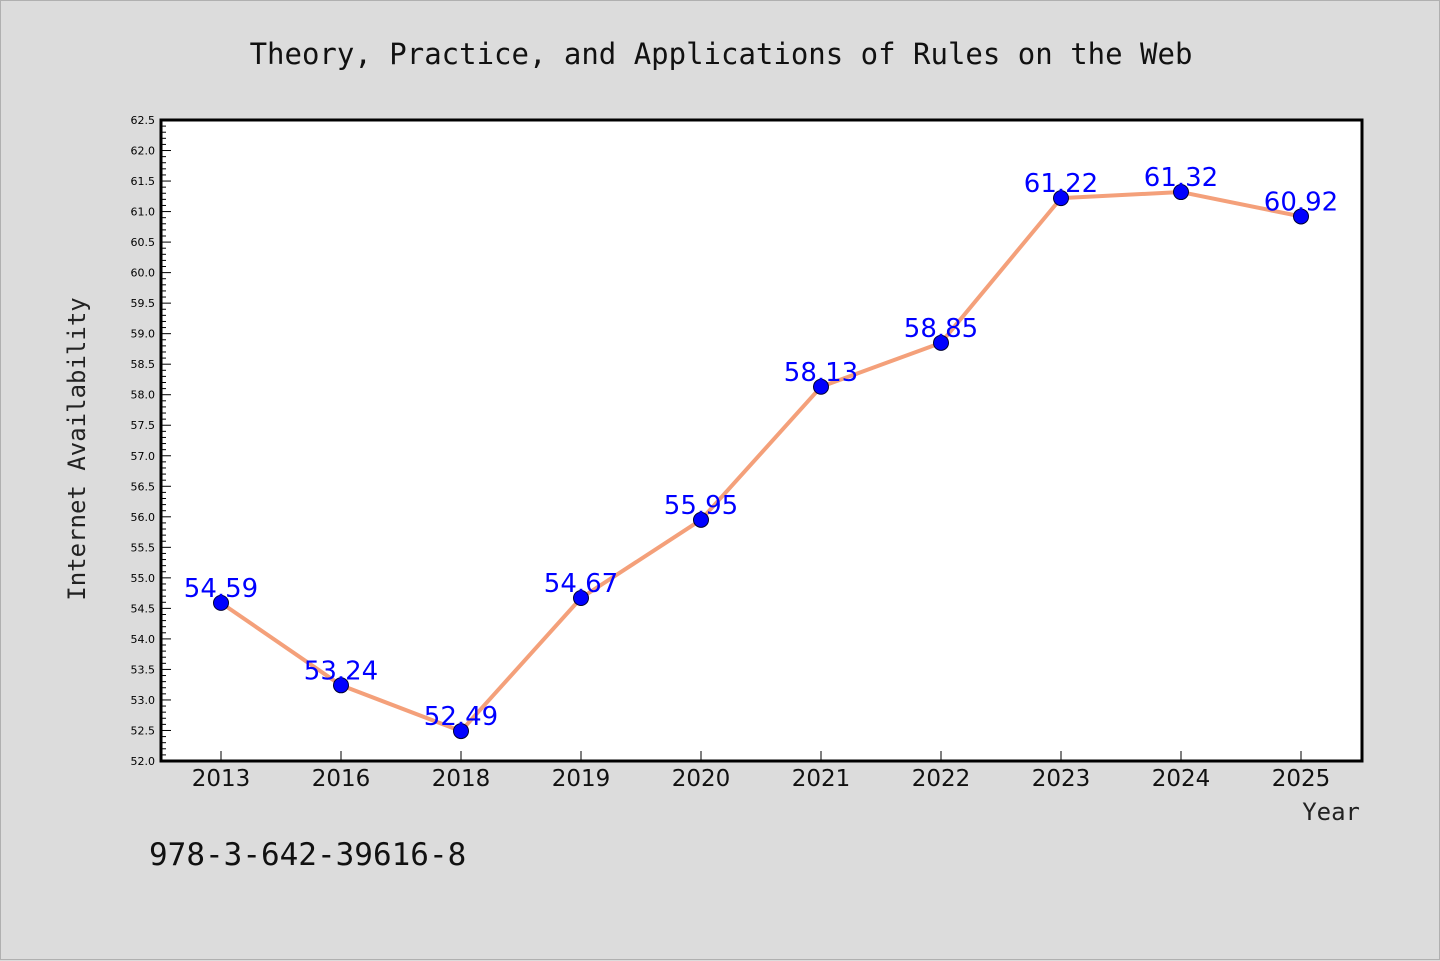 The image size is (1440, 961). What do you see at coordinates (143, 181) in the screenshot?
I see `y-tick-label: 61.5` at bounding box center [143, 181].